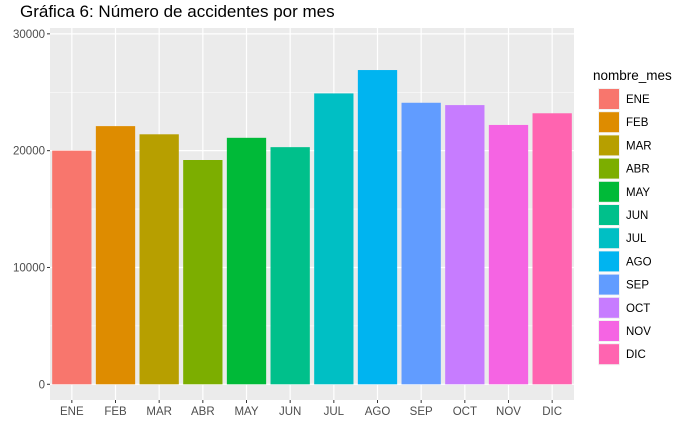 This screenshot has height=425, width=693. Describe the element at coordinates (636, 355) in the screenshot. I see `legend-label-dic: DIC` at that location.